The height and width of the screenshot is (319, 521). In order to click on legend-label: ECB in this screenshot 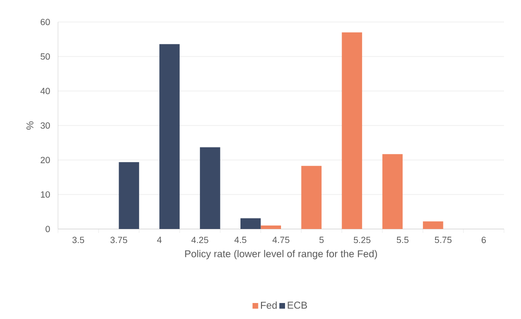, I will do `click(297, 305)`.